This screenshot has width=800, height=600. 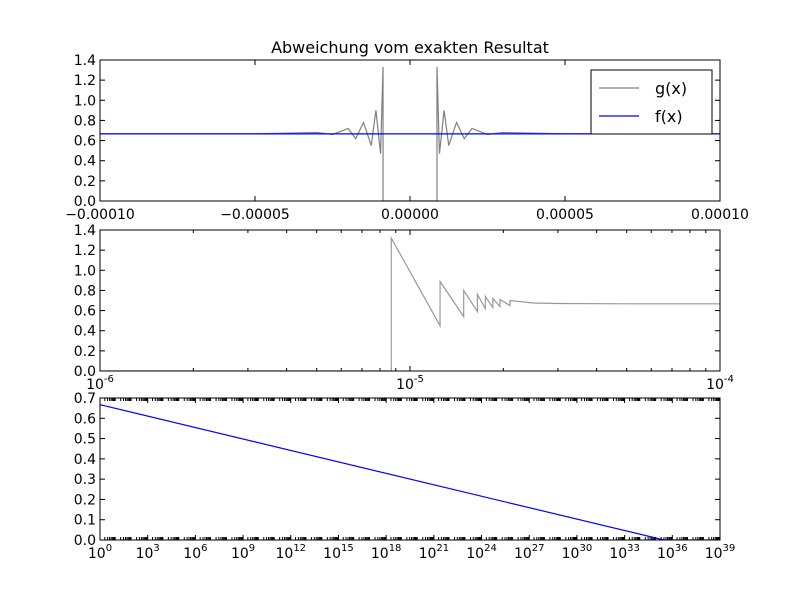 What do you see at coordinates (156, 548) in the screenshot?
I see `tick-exponent: 3` at bounding box center [156, 548].